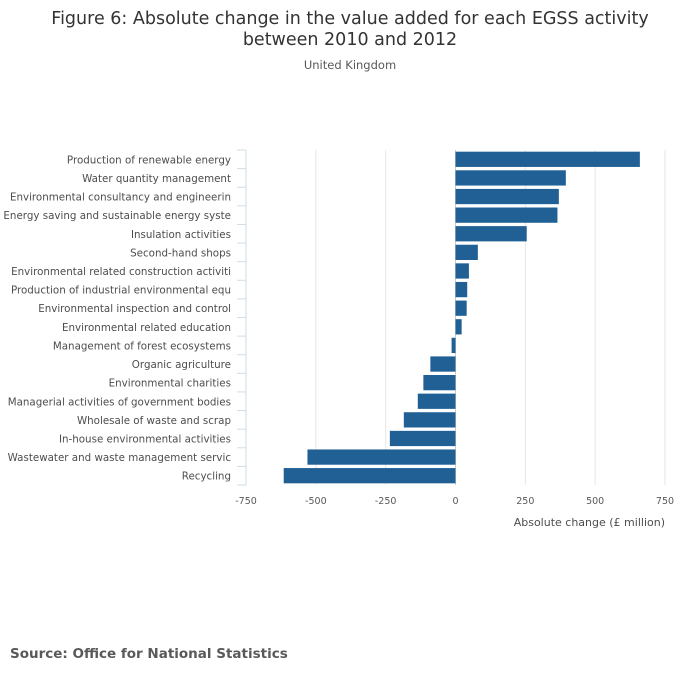  What do you see at coordinates (145, 439) in the screenshot?
I see `category-label: In-house environmental activities` at bounding box center [145, 439].